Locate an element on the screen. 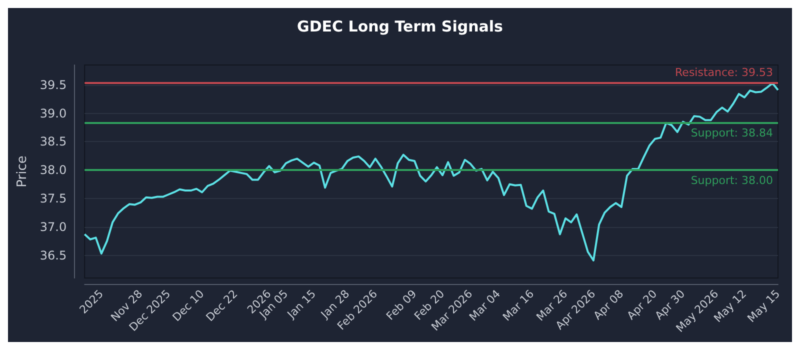  y-tick-label: 37.5 is located at coordinates (53, 198).